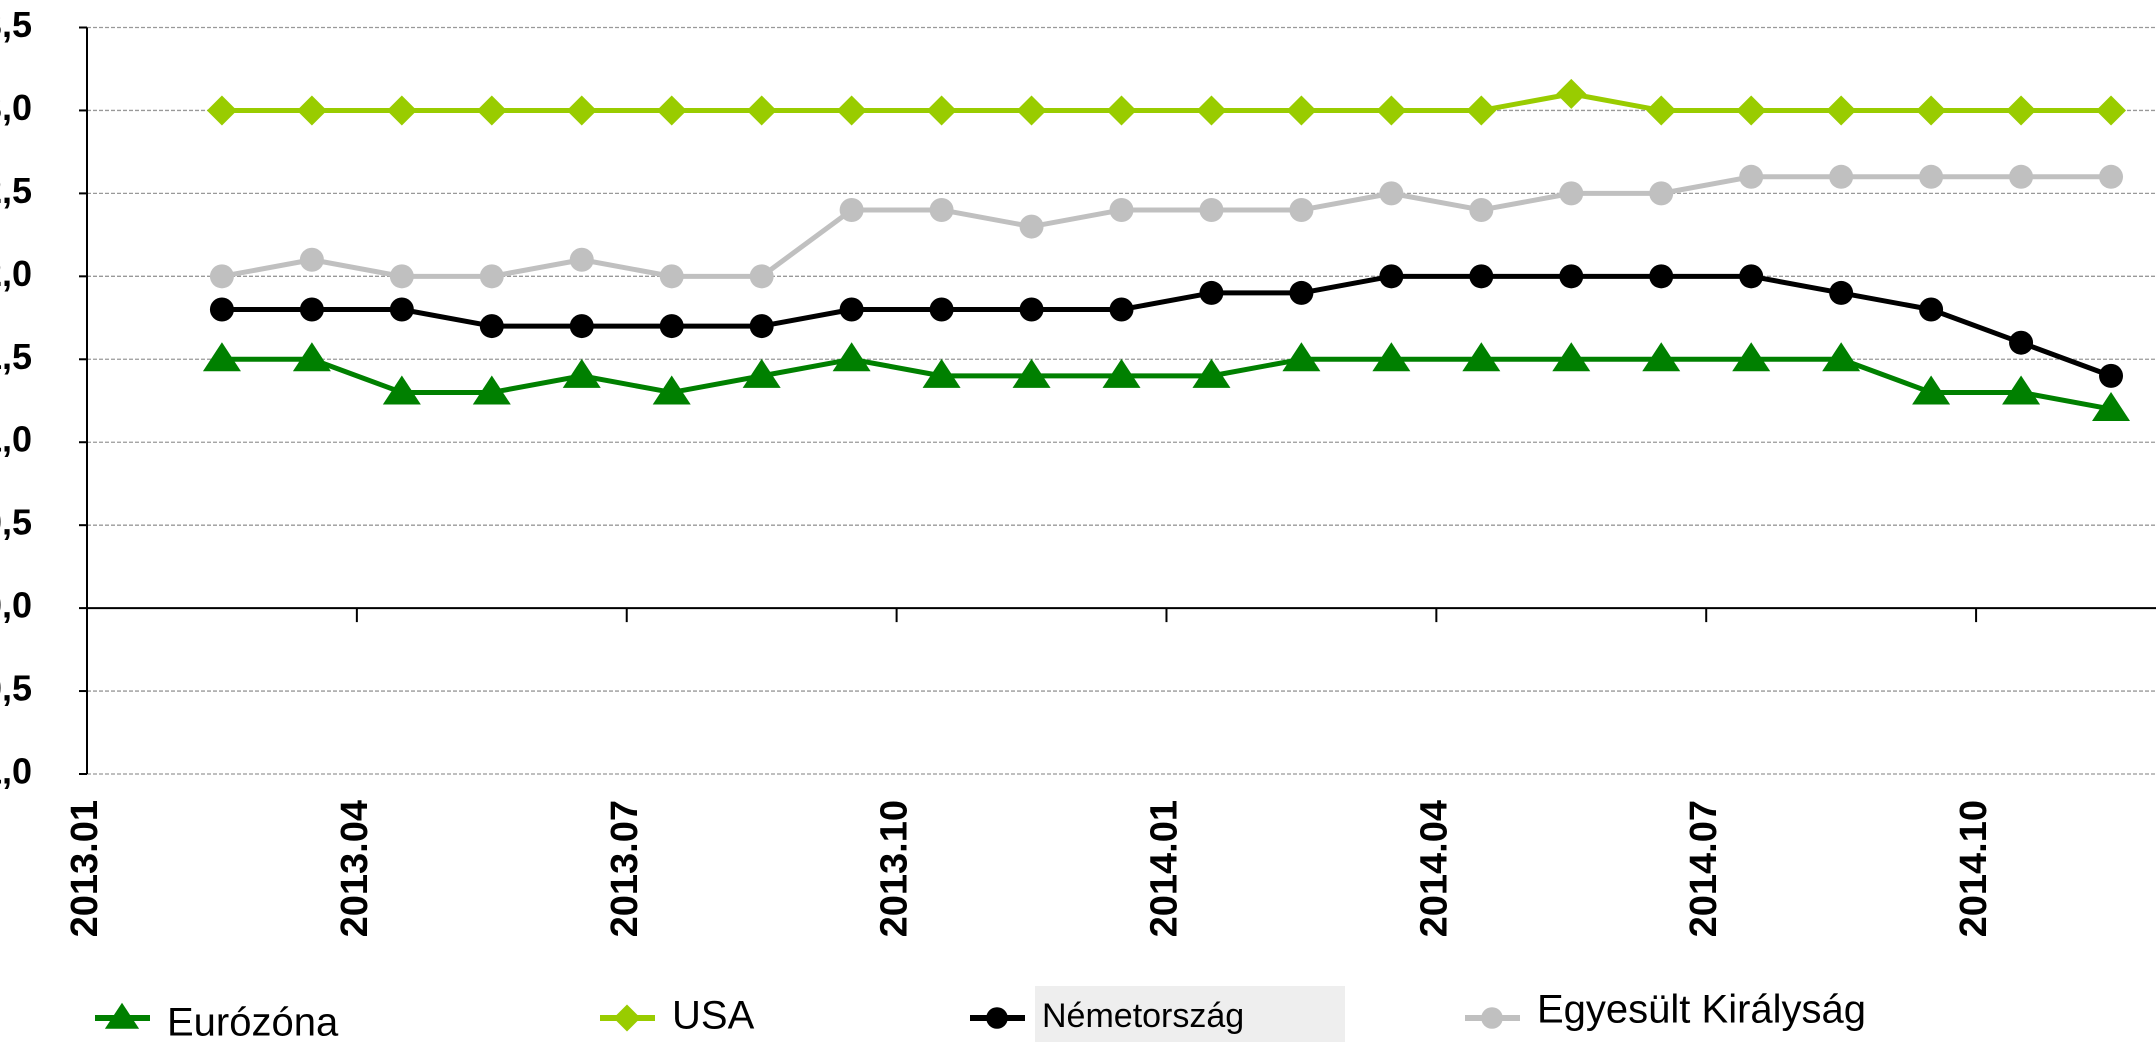  I want to click on legend-label: Németország, so click(1143, 1016).